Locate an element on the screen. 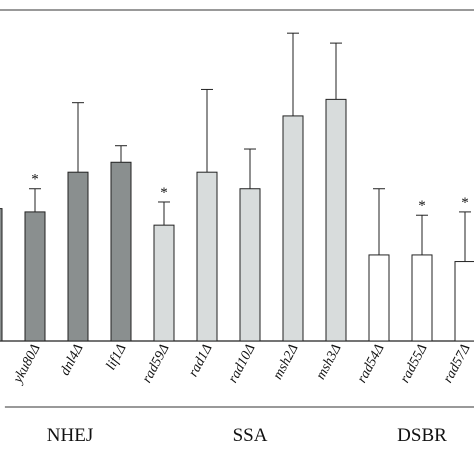 The image size is (474, 474). tick-label-9: rad55Δ is located at coordinates (414, 364).